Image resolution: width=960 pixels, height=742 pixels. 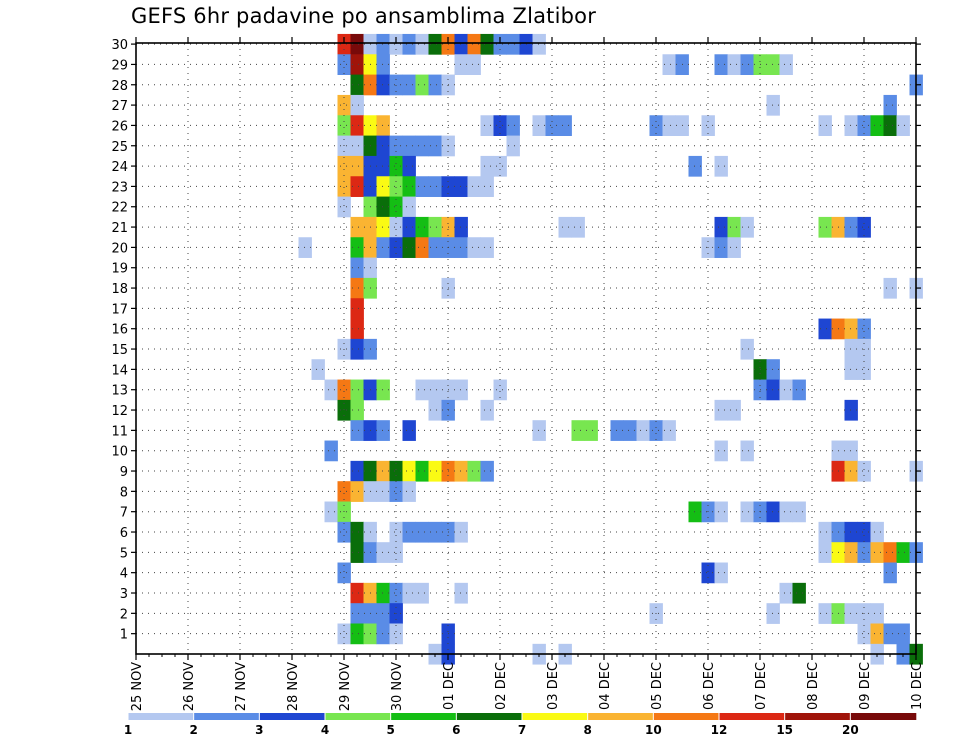 I want to click on x-tick-label: 29 NOV, so click(x=345, y=686).